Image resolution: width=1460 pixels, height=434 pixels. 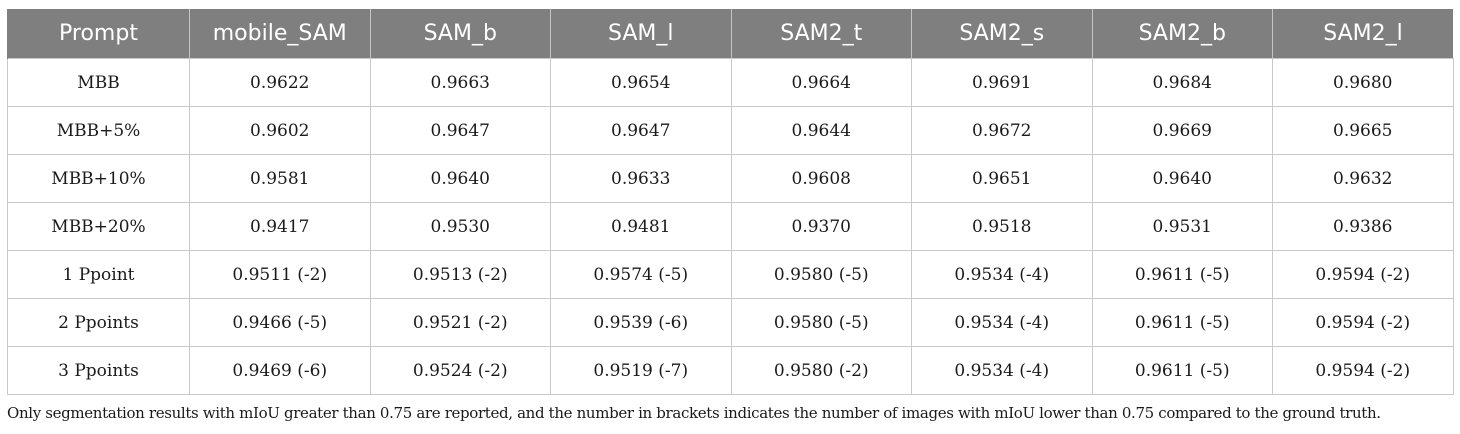 I want to click on table-cell: 0.9608, so click(x=821, y=178).